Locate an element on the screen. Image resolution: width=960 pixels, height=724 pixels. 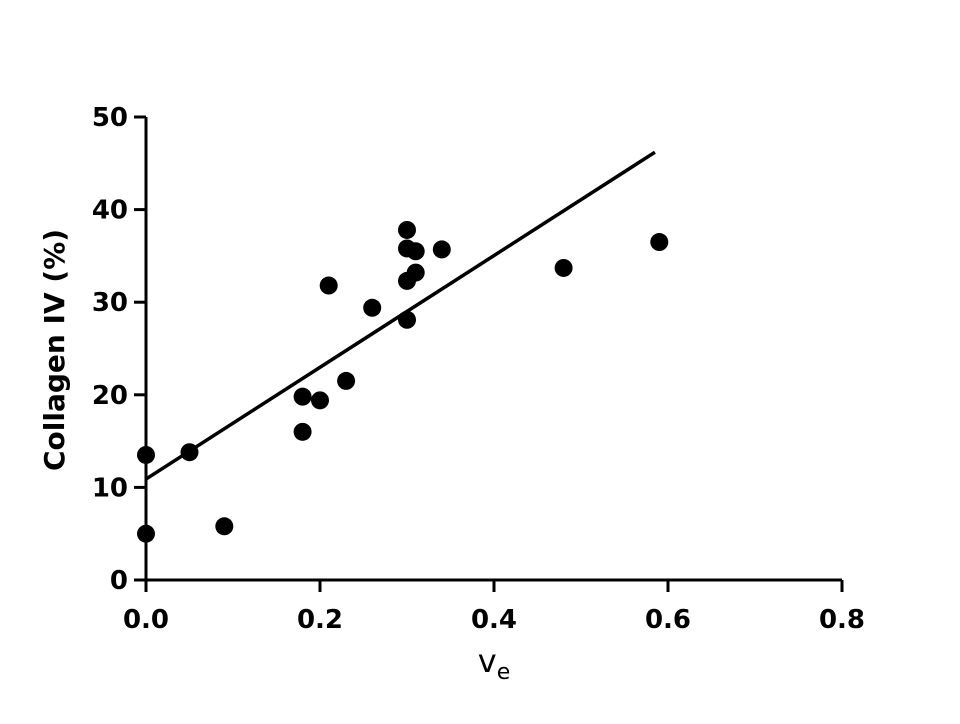
y-tick-label: 0 is located at coordinates (119, 581).